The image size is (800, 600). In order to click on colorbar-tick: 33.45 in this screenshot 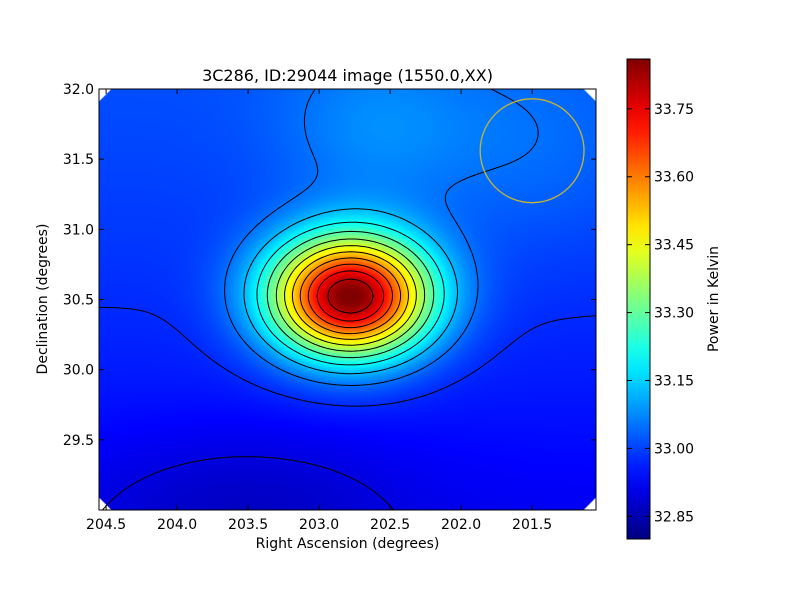, I will do `click(660, 246)`.